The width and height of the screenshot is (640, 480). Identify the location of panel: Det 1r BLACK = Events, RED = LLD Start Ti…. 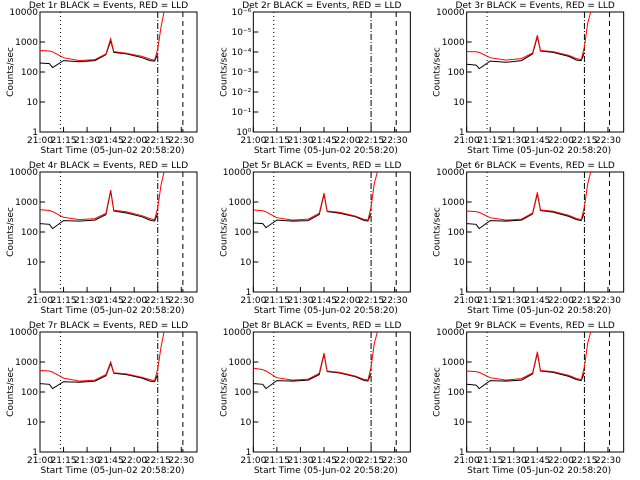
(102, 78).